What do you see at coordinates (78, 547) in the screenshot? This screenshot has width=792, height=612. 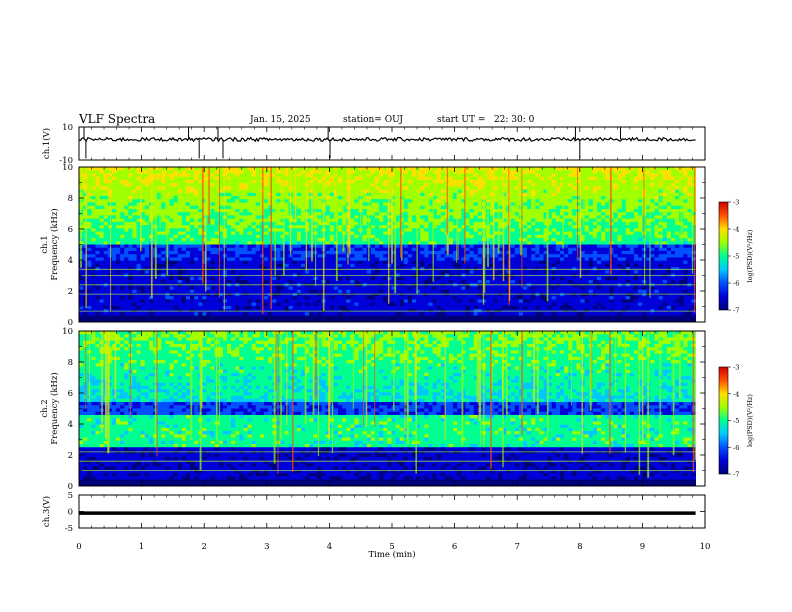 I see `x-tick-label: 0` at bounding box center [78, 547].